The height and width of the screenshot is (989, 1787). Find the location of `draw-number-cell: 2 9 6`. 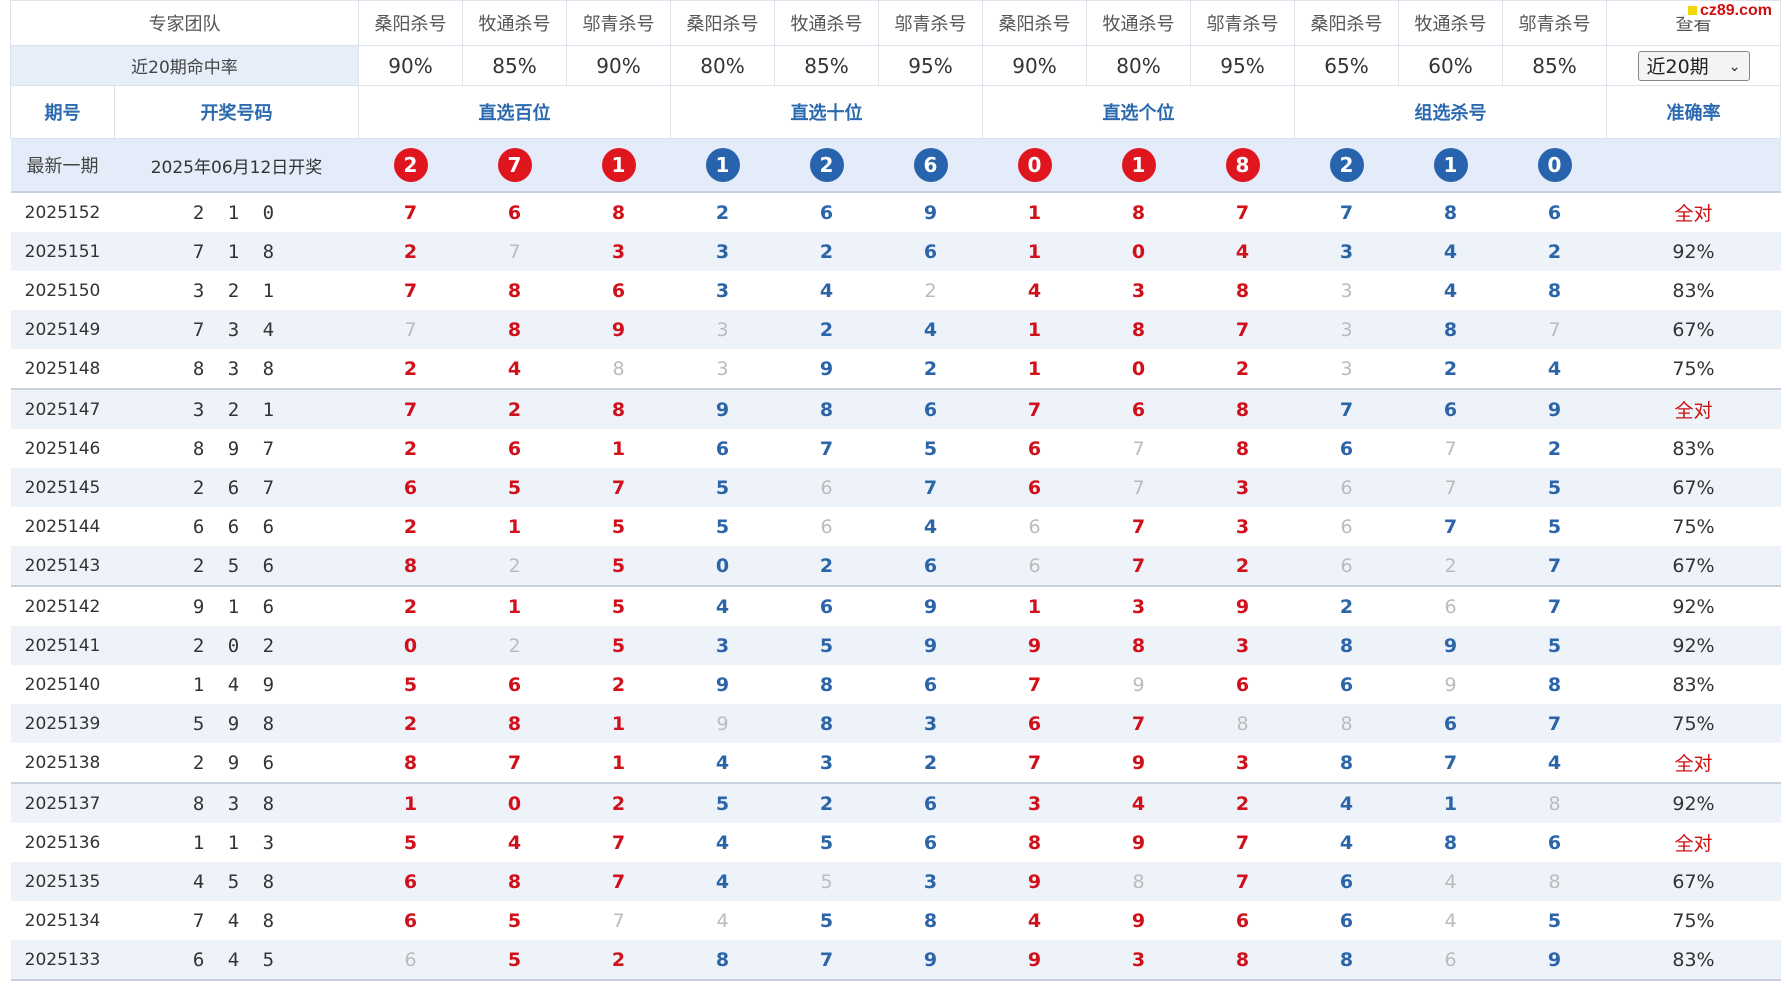

draw-number-cell: 2 9 6 is located at coordinates (236, 763).